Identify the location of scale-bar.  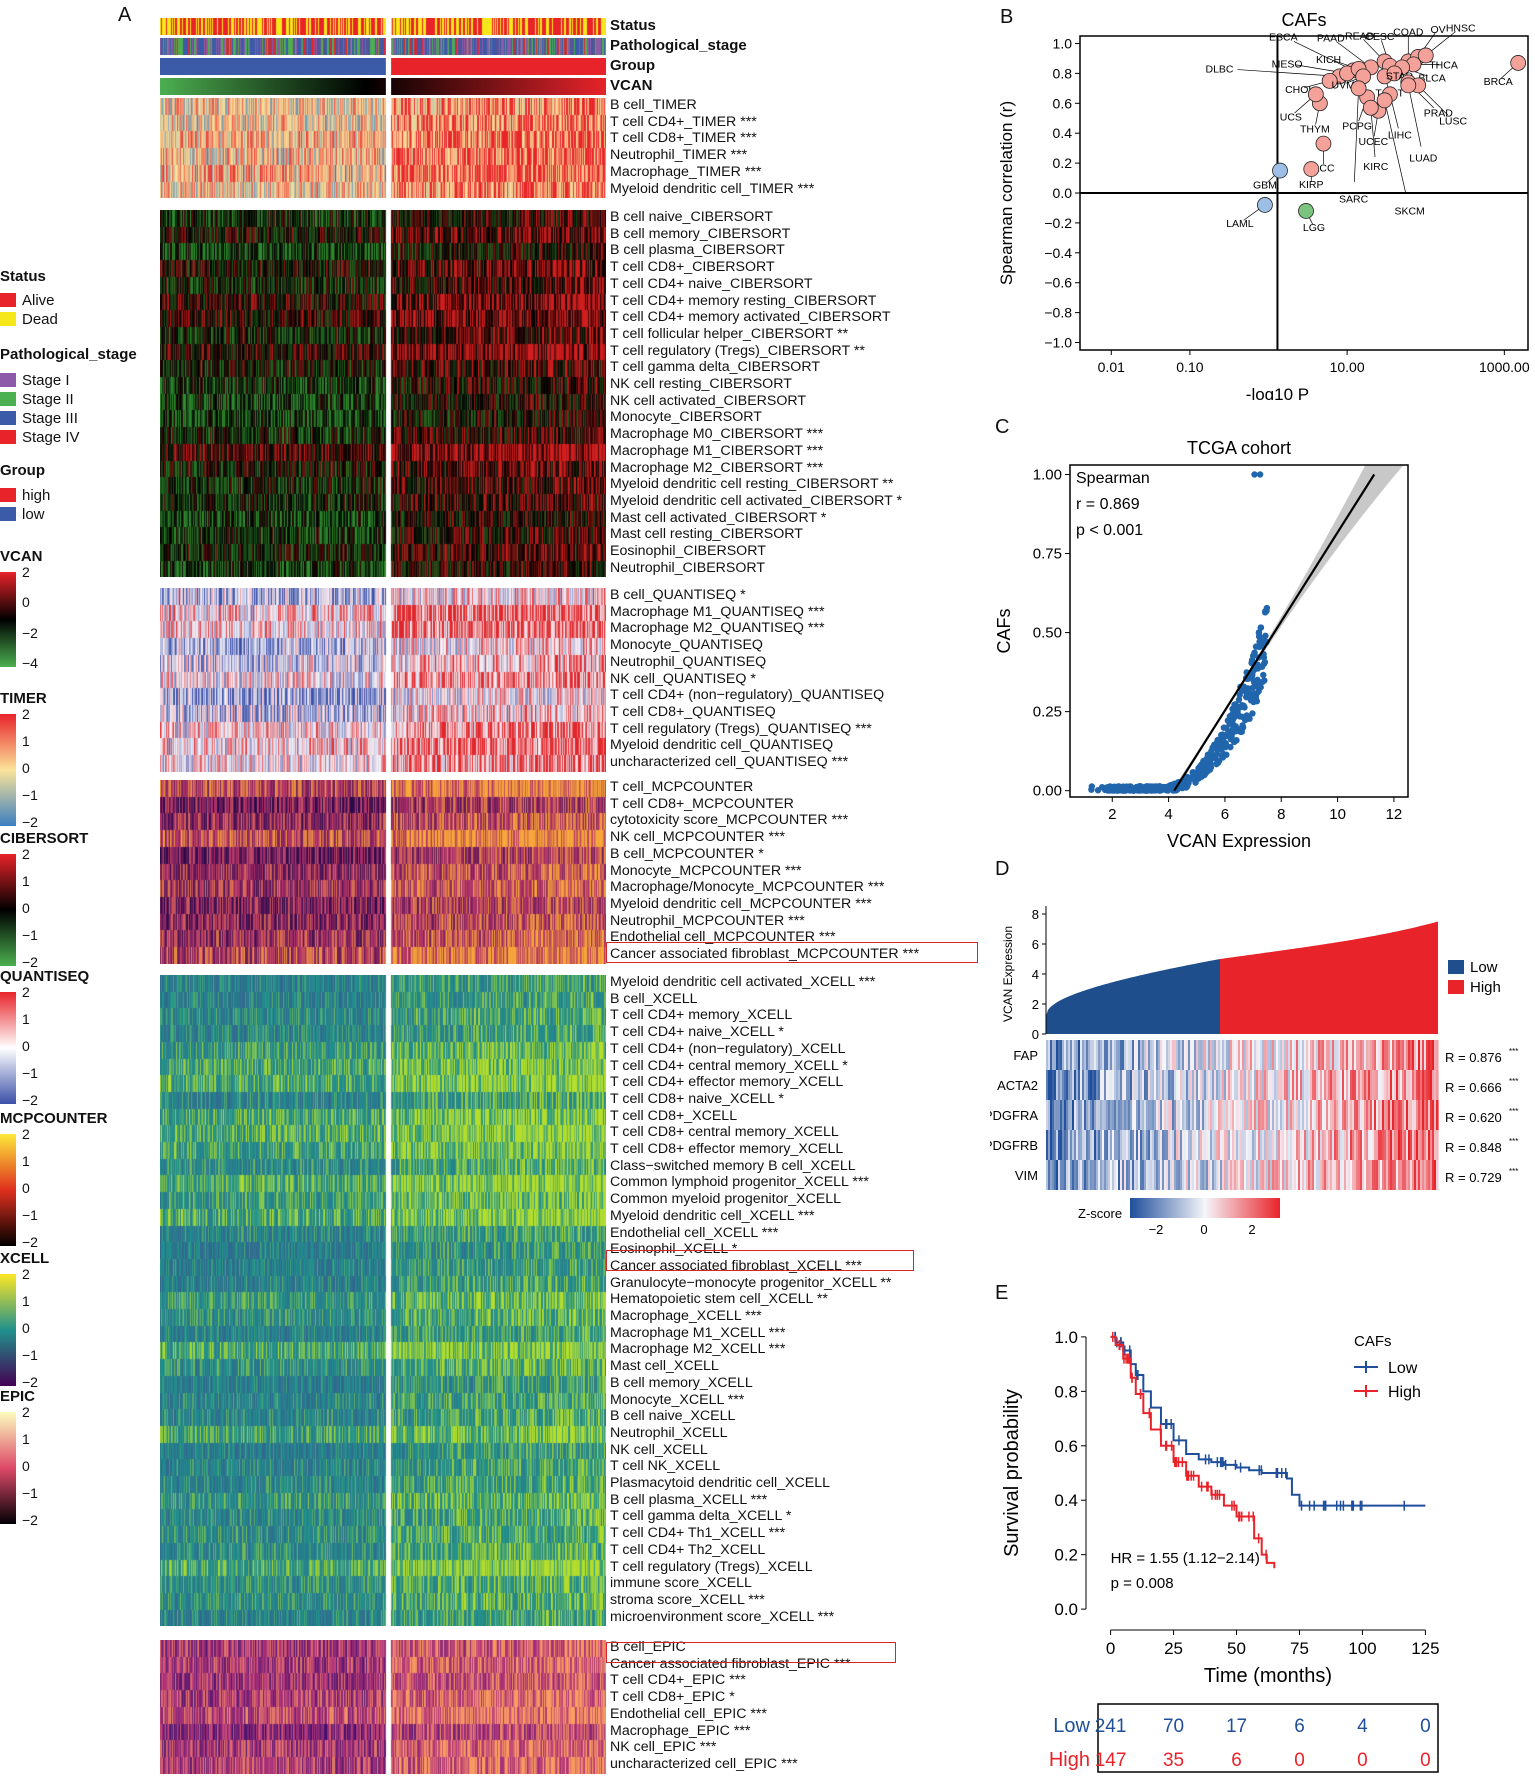
(8, 1468).